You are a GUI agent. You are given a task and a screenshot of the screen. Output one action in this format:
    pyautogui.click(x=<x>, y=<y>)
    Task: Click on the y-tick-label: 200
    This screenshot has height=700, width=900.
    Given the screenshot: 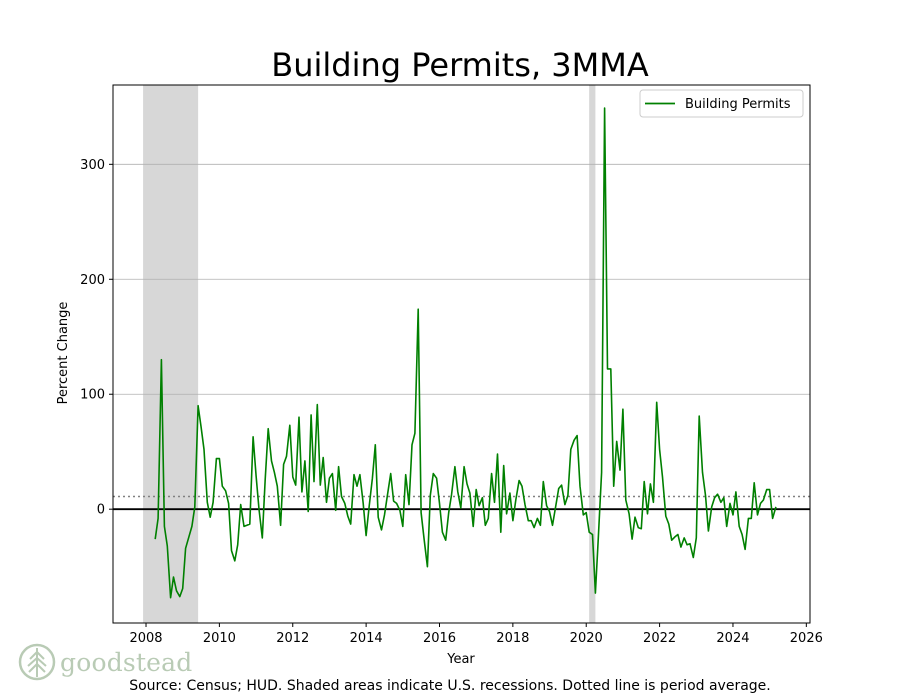 What is the action you would take?
    pyautogui.click(x=92, y=280)
    